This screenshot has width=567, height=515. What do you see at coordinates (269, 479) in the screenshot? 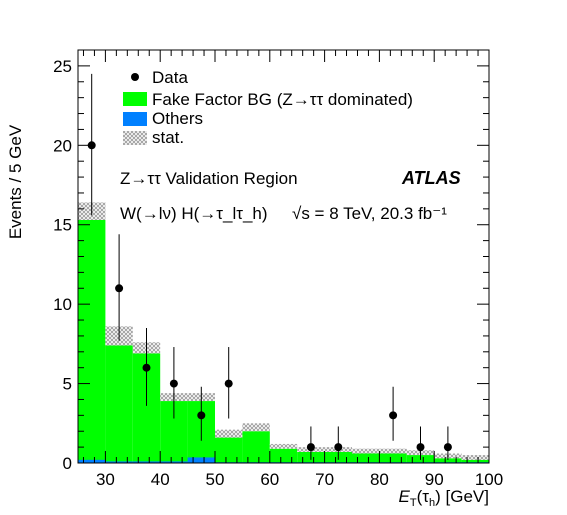
I see `x-tick-label: 60` at bounding box center [269, 479].